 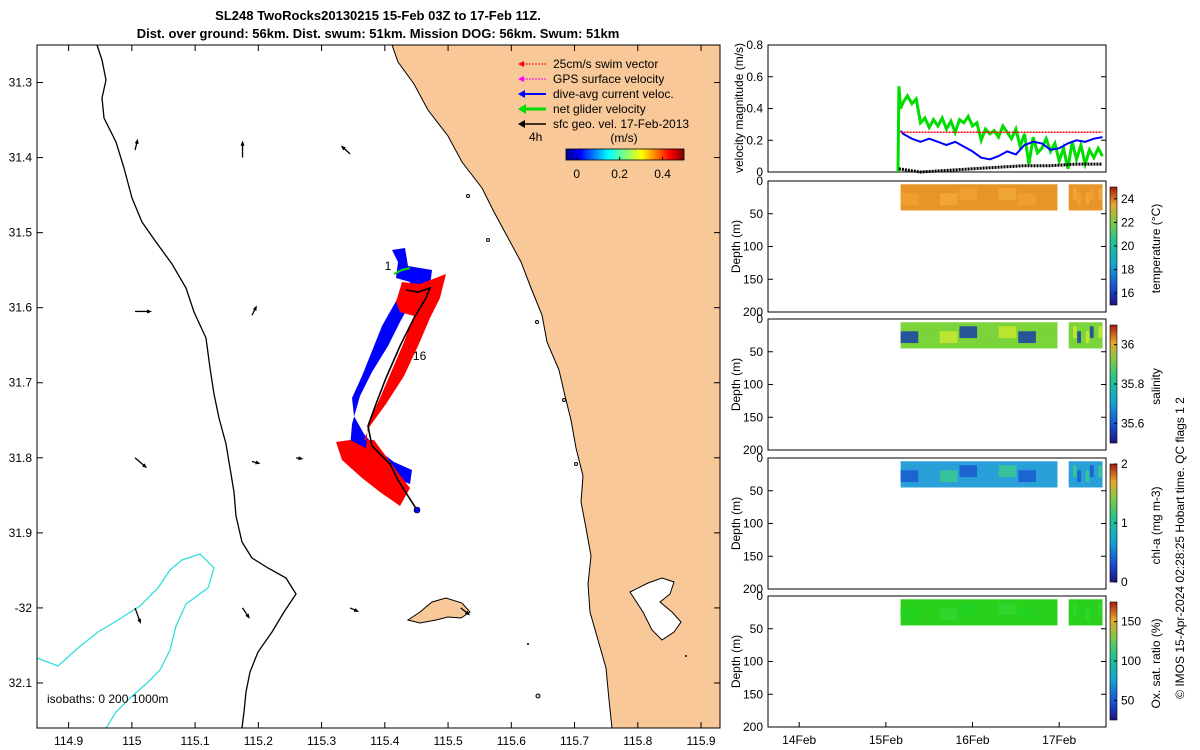 I want to click on y-tick-label: 200, so click(x=753, y=312).